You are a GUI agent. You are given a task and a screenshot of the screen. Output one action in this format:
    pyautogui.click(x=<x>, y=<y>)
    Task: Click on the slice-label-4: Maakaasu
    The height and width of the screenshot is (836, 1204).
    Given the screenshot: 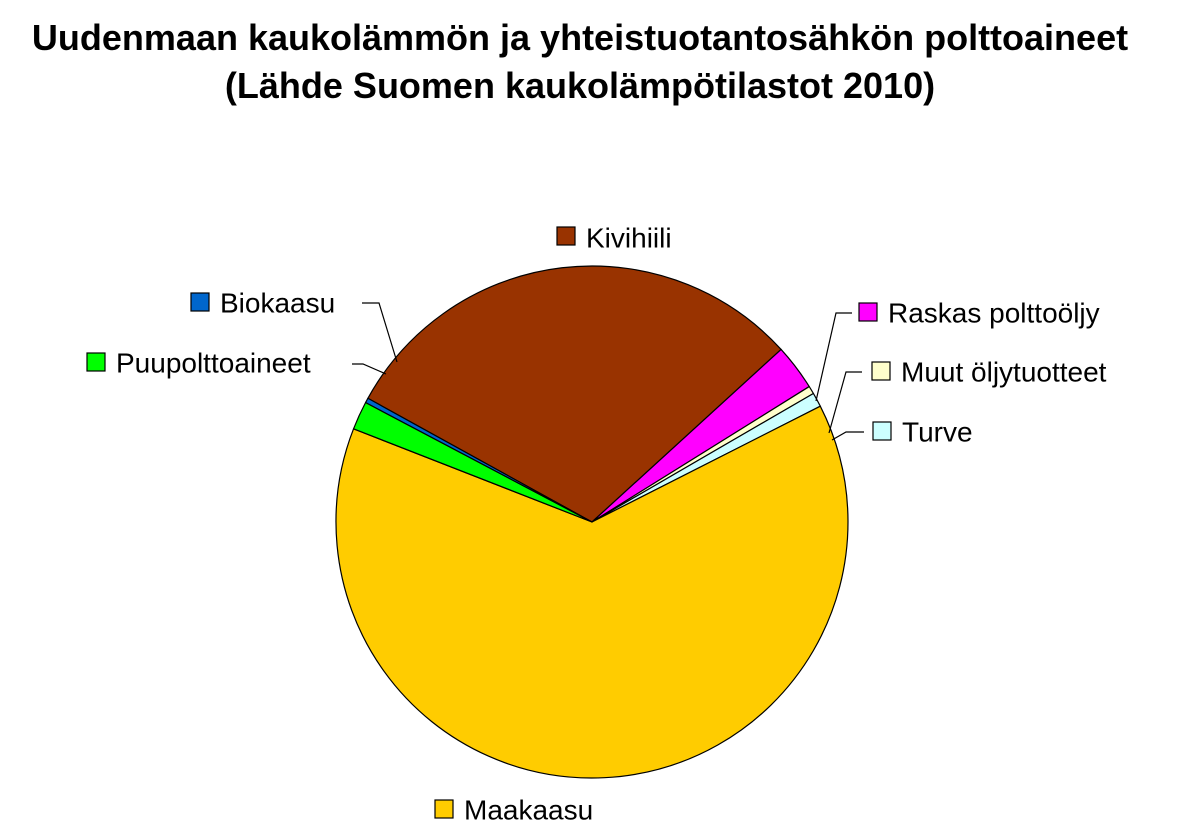 What is the action you would take?
    pyautogui.click(x=528, y=810)
    